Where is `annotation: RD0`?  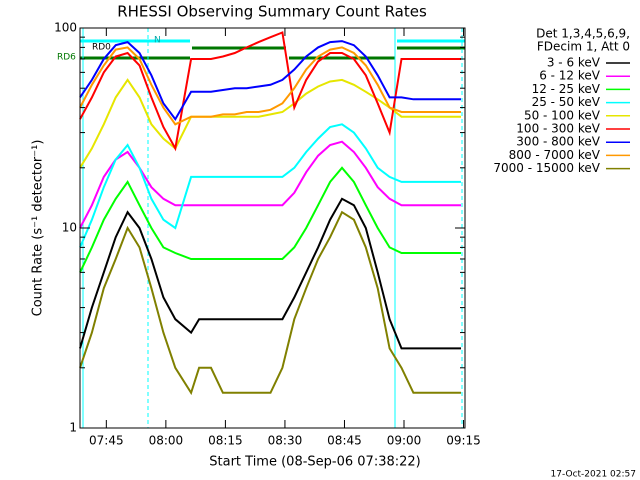
annotation: RD0 is located at coordinates (101, 48).